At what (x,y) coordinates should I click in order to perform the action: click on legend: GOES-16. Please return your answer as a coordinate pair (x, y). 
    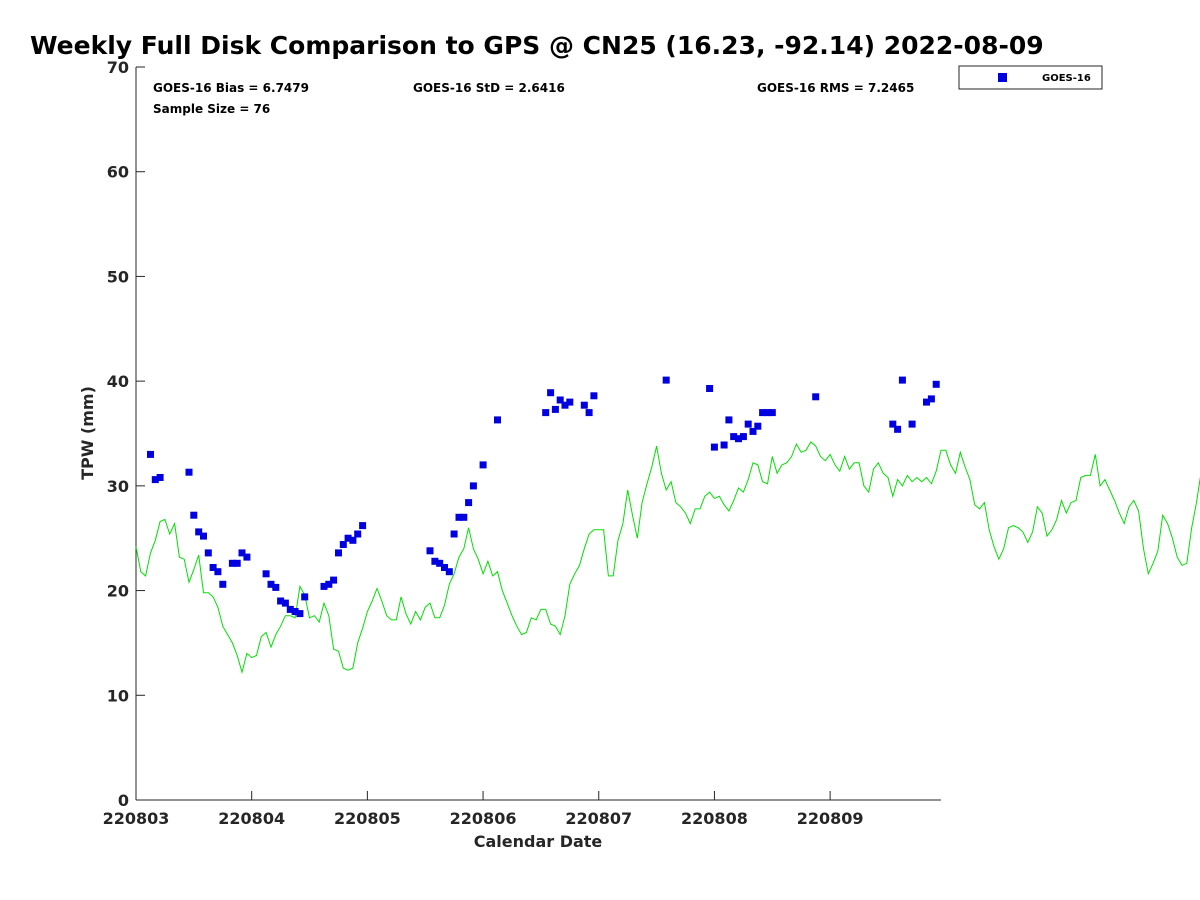
    Looking at the image, I should click on (1030, 77).